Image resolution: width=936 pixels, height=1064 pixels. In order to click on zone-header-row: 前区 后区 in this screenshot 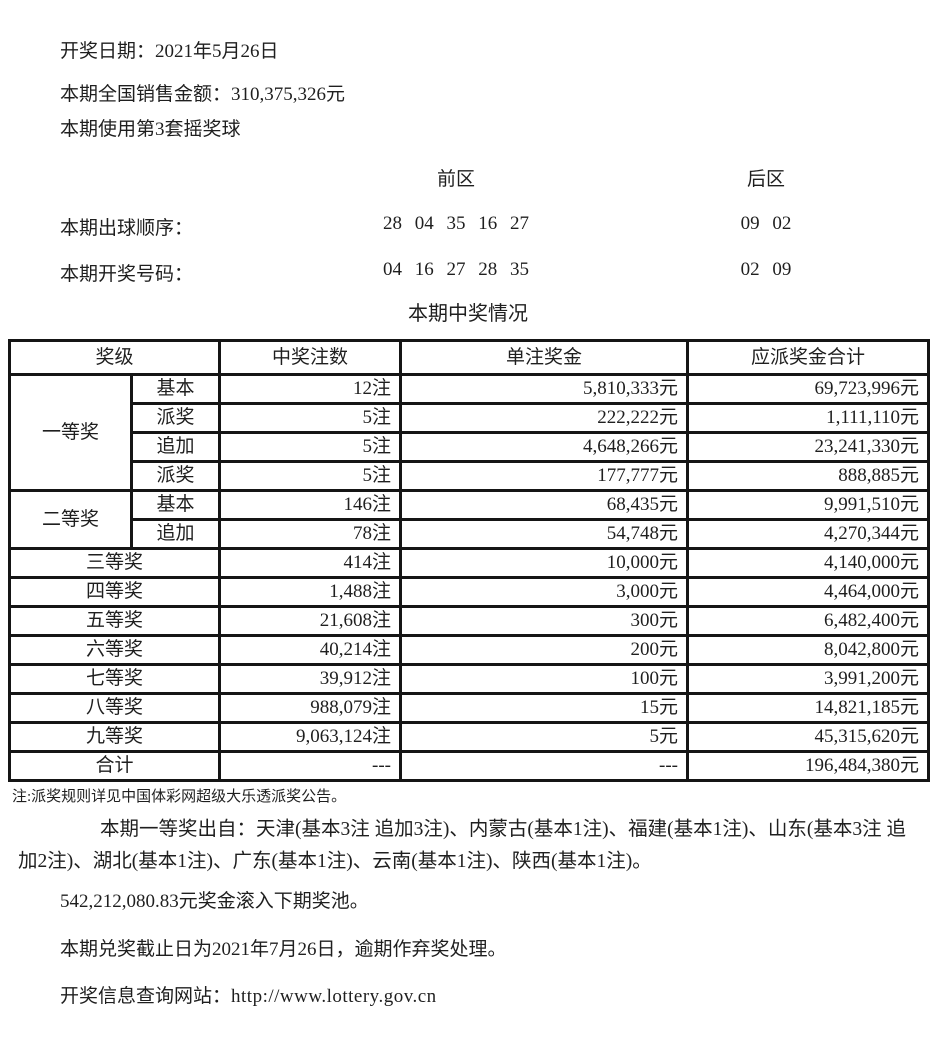, I will do `click(468, 177)`.